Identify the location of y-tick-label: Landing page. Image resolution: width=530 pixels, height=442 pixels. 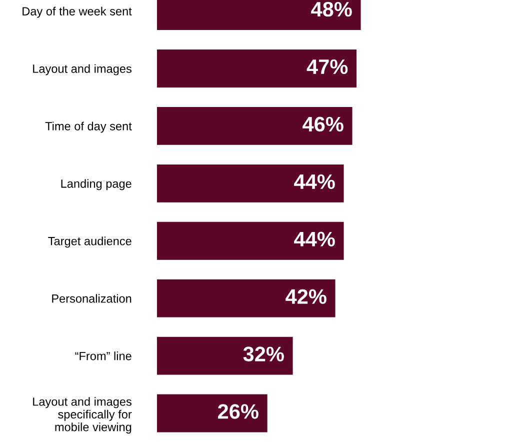
(96, 184).